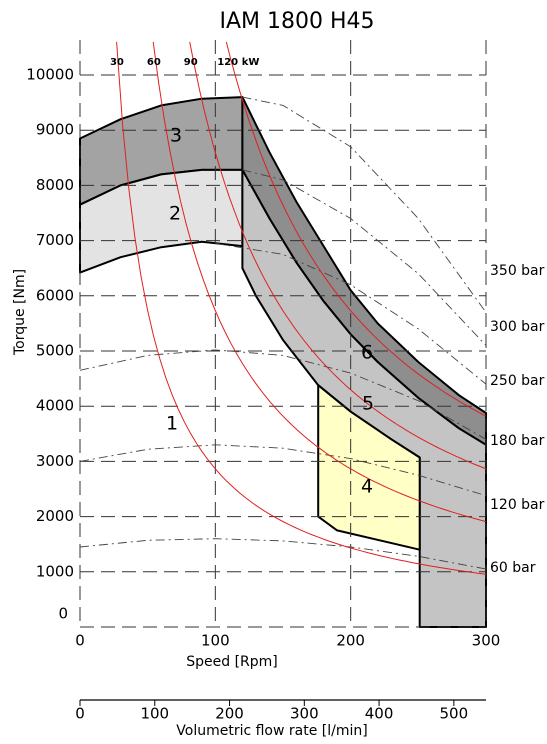 This screenshot has width=547, height=744. I want to click on y-tick-label: 3000, so click(55, 461).